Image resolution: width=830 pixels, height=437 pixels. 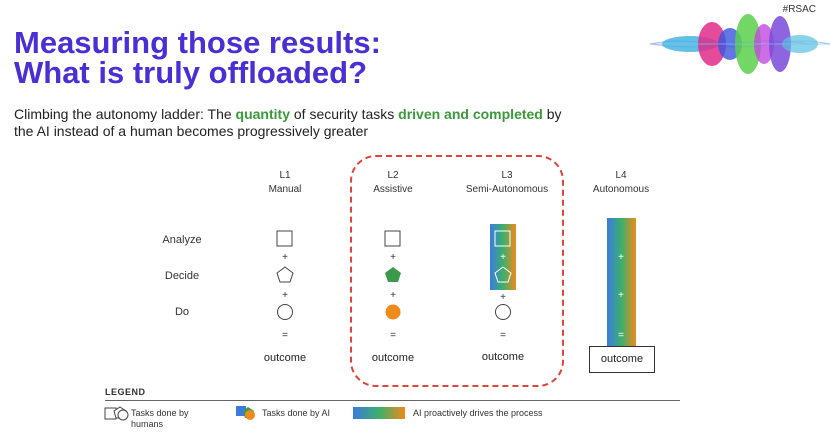 What do you see at coordinates (393, 175) in the screenshot?
I see `level-id: L2` at bounding box center [393, 175].